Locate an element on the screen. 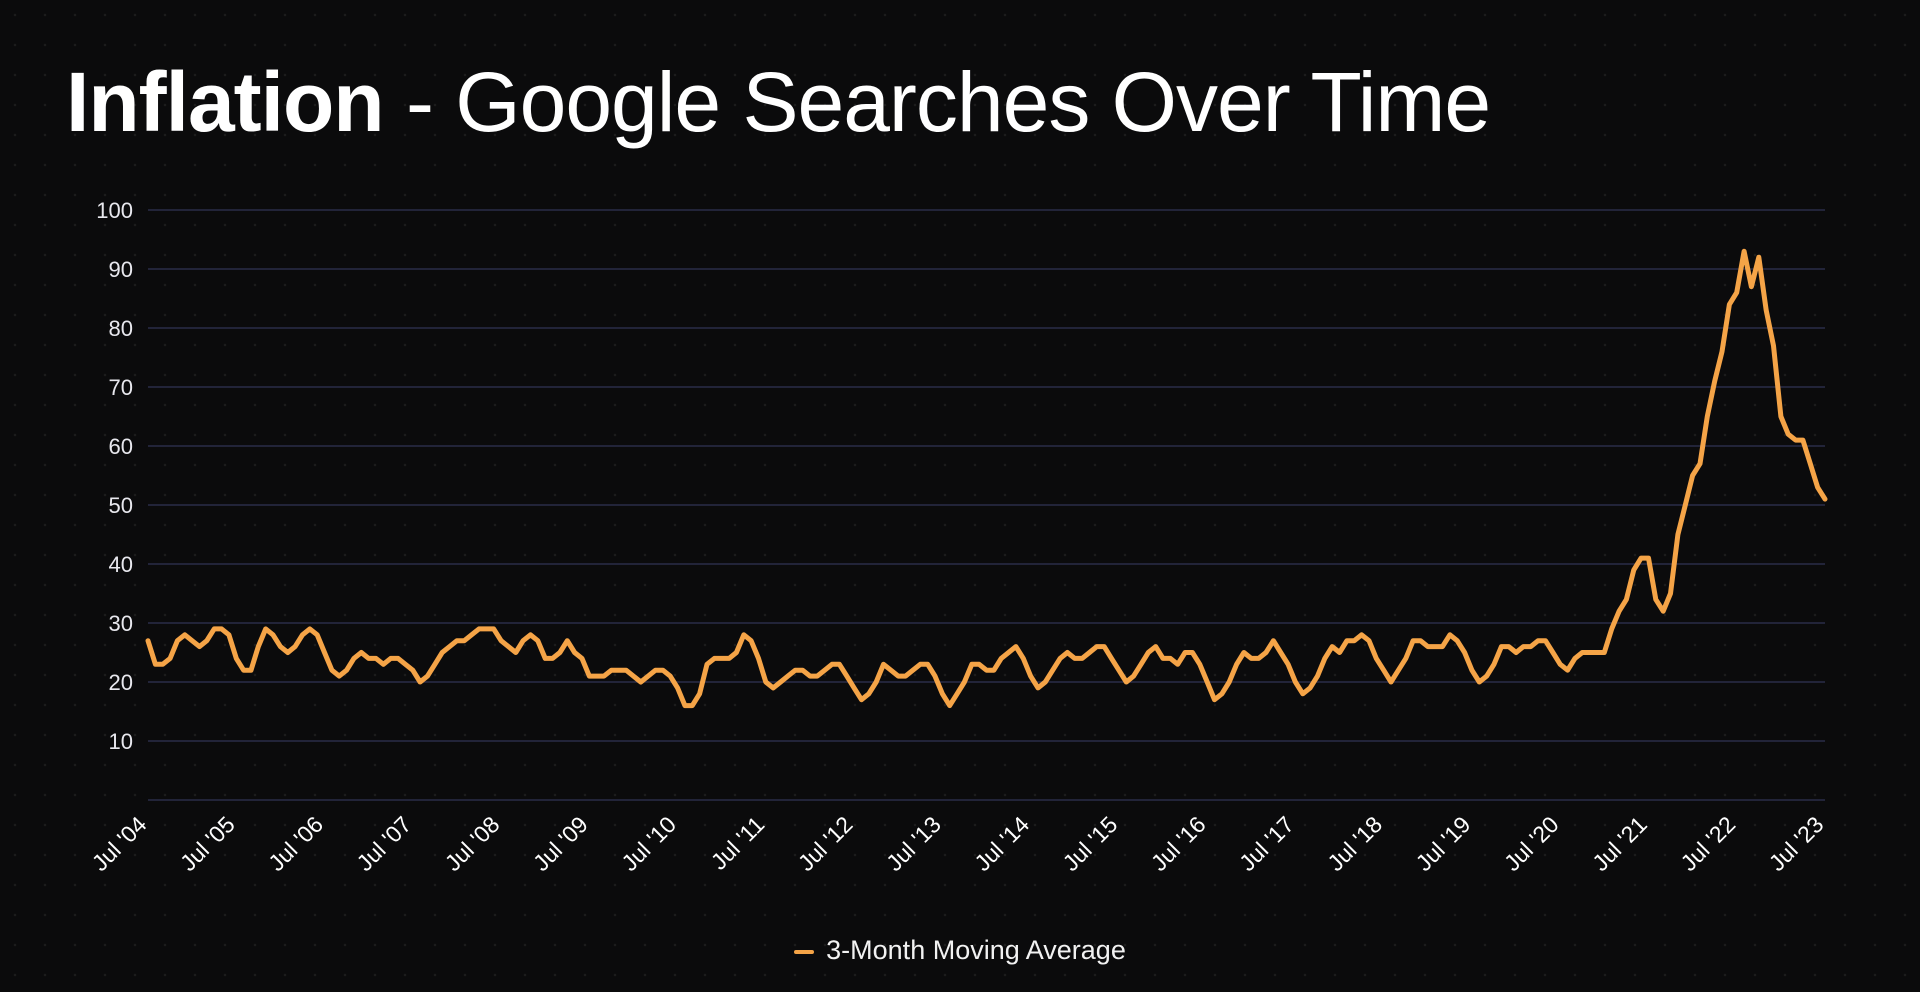  y-tick-label: 10 is located at coordinates (121, 741).